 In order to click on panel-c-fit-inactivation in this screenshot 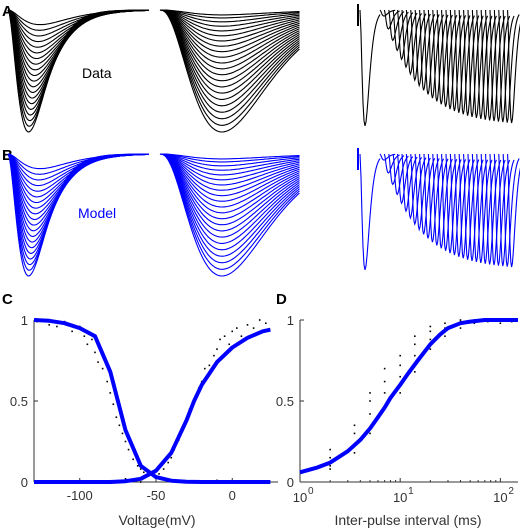, I will do `click(152, 401)`.